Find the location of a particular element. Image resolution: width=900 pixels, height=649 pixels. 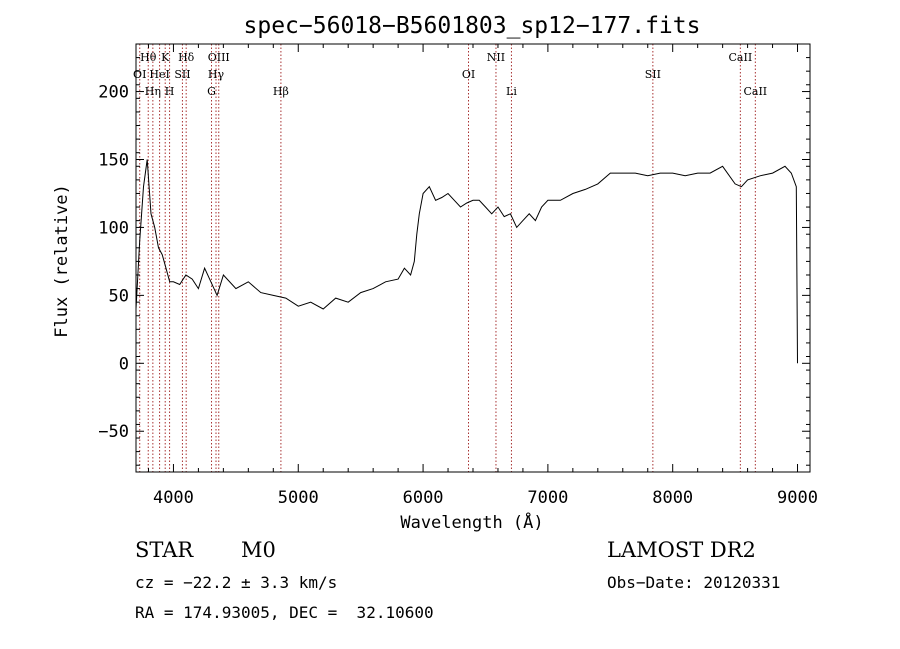

marker-label: K is located at coordinates (165, 57).